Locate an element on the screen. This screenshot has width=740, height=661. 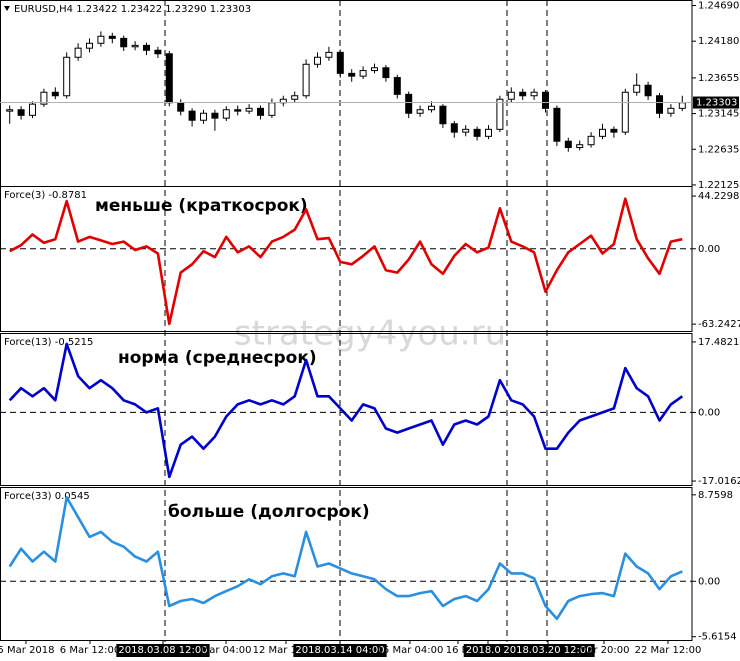
x-tick-label: 2018.03.14 04:00 is located at coordinates (339, 650).